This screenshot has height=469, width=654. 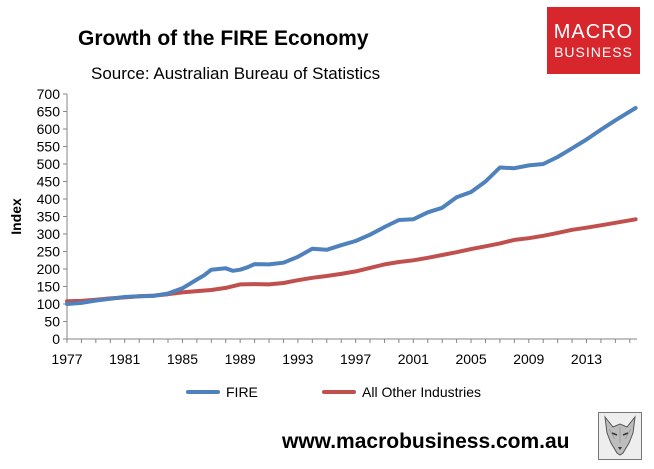 What do you see at coordinates (49, 182) in the screenshot?
I see `y-tick-label: 450` at bounding box center [49, 182].